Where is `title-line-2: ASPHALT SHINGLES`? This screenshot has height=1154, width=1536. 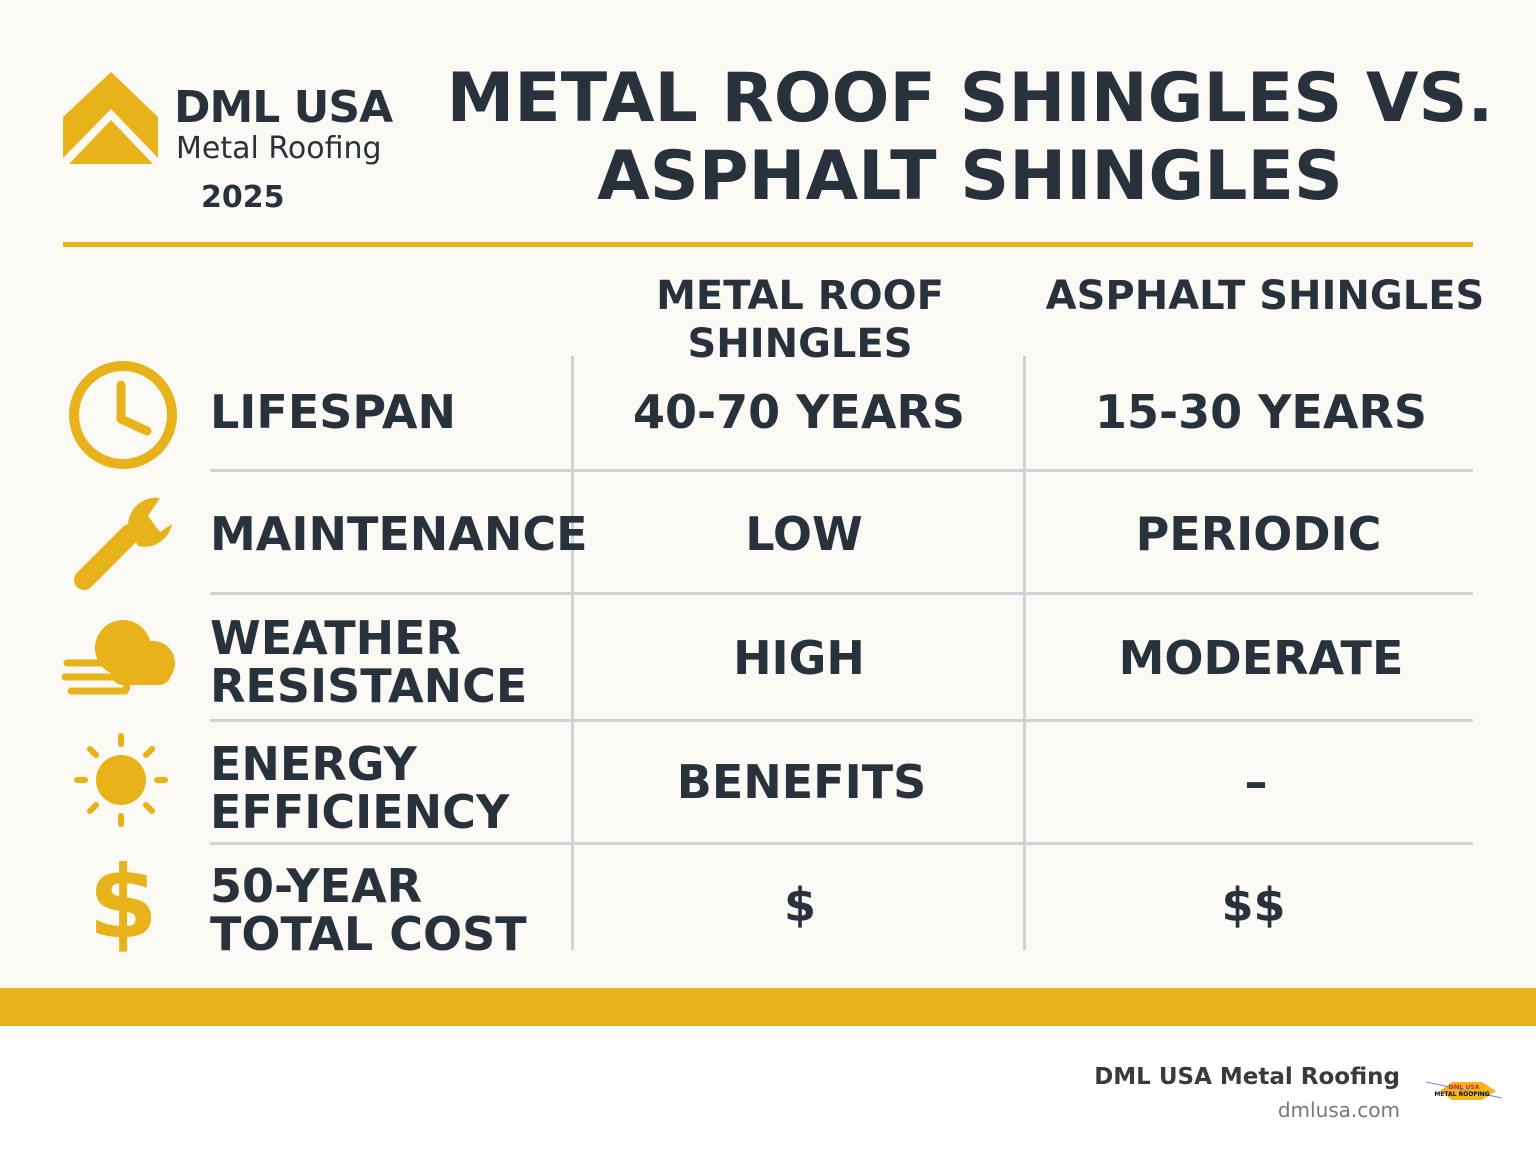
title-line-2: ASPHALT SHINGLES is located at coordinates (970, 176).